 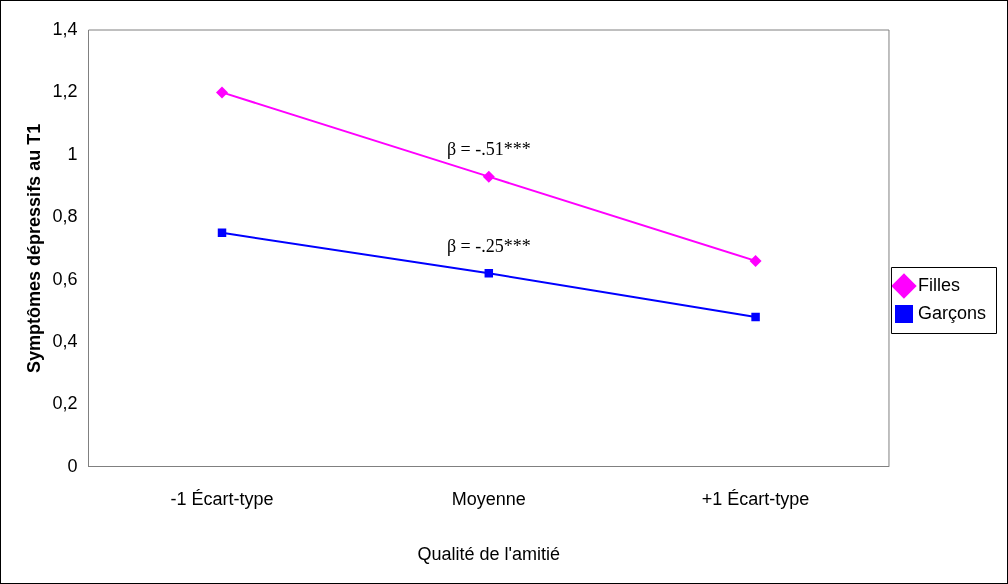 I want to click on annotation: β = -.25***, so click(x=488, y=246).